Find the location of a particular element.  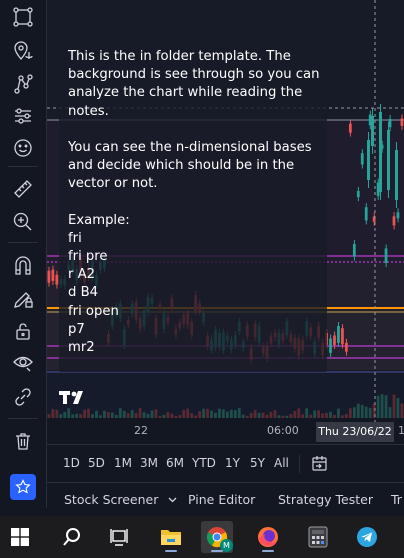

range-button-6m: 6M is located at coordinates (175, 463).